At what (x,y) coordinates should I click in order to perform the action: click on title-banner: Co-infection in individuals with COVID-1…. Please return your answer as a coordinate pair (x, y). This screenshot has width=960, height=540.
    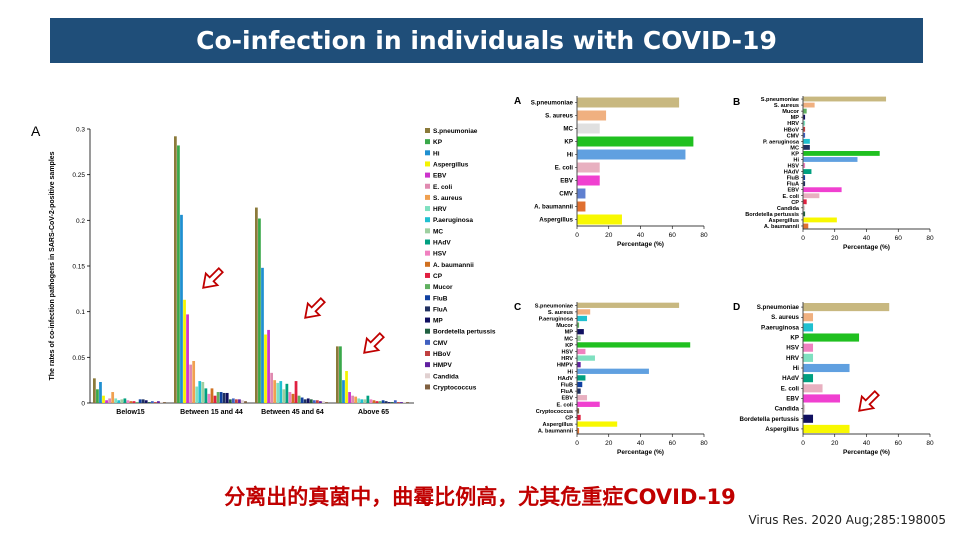
    Looking at the image, I should click on (486, 40).